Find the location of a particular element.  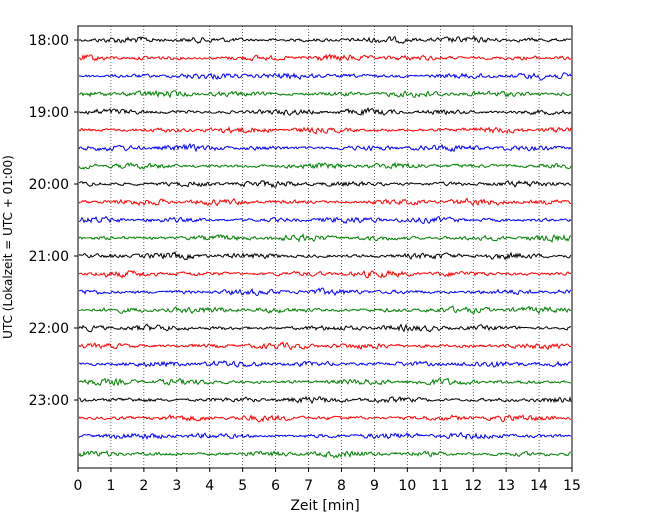

x-tick-label: 4 is located at coordinates (209, 486).